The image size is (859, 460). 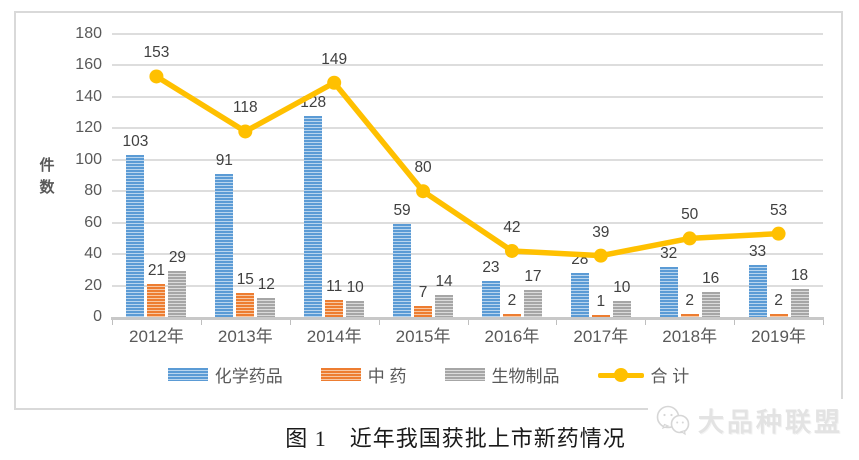 What do you see at coordinates (757, 252) in the screenshot?
I see `bar-label: 33` at bounding box center [757, 252].